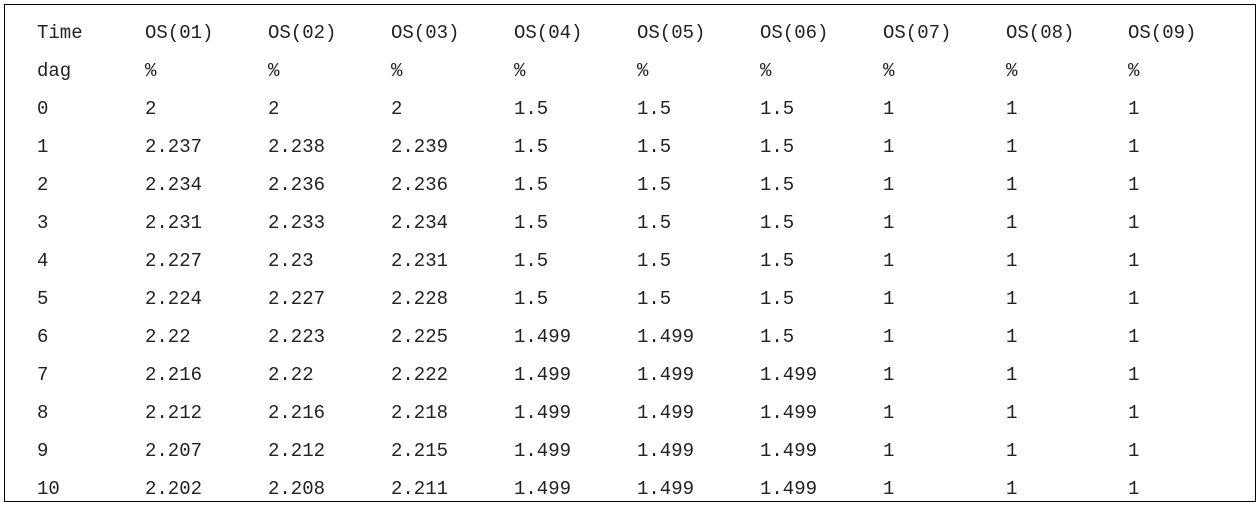 The width and height of the screenshot is (1260, 508). What do you see at coordinates (174, 451) in the screenshot?
I see `value-cell: 2.207` at bounding box center [174, 451].